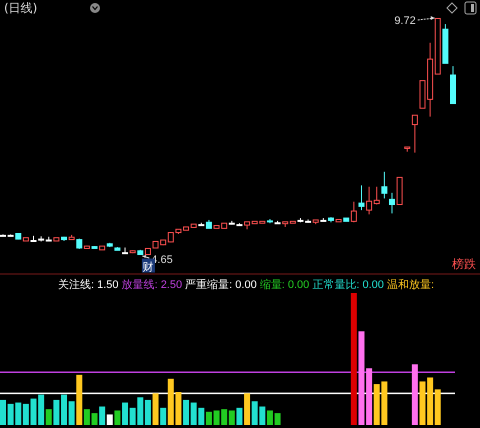 The width and height of the screenshot is (480, 428). What do you see at coordinates (348, 284) in the screenshot?
I see `text: 正常量比: 0.00` at bounding box center [348, 284].